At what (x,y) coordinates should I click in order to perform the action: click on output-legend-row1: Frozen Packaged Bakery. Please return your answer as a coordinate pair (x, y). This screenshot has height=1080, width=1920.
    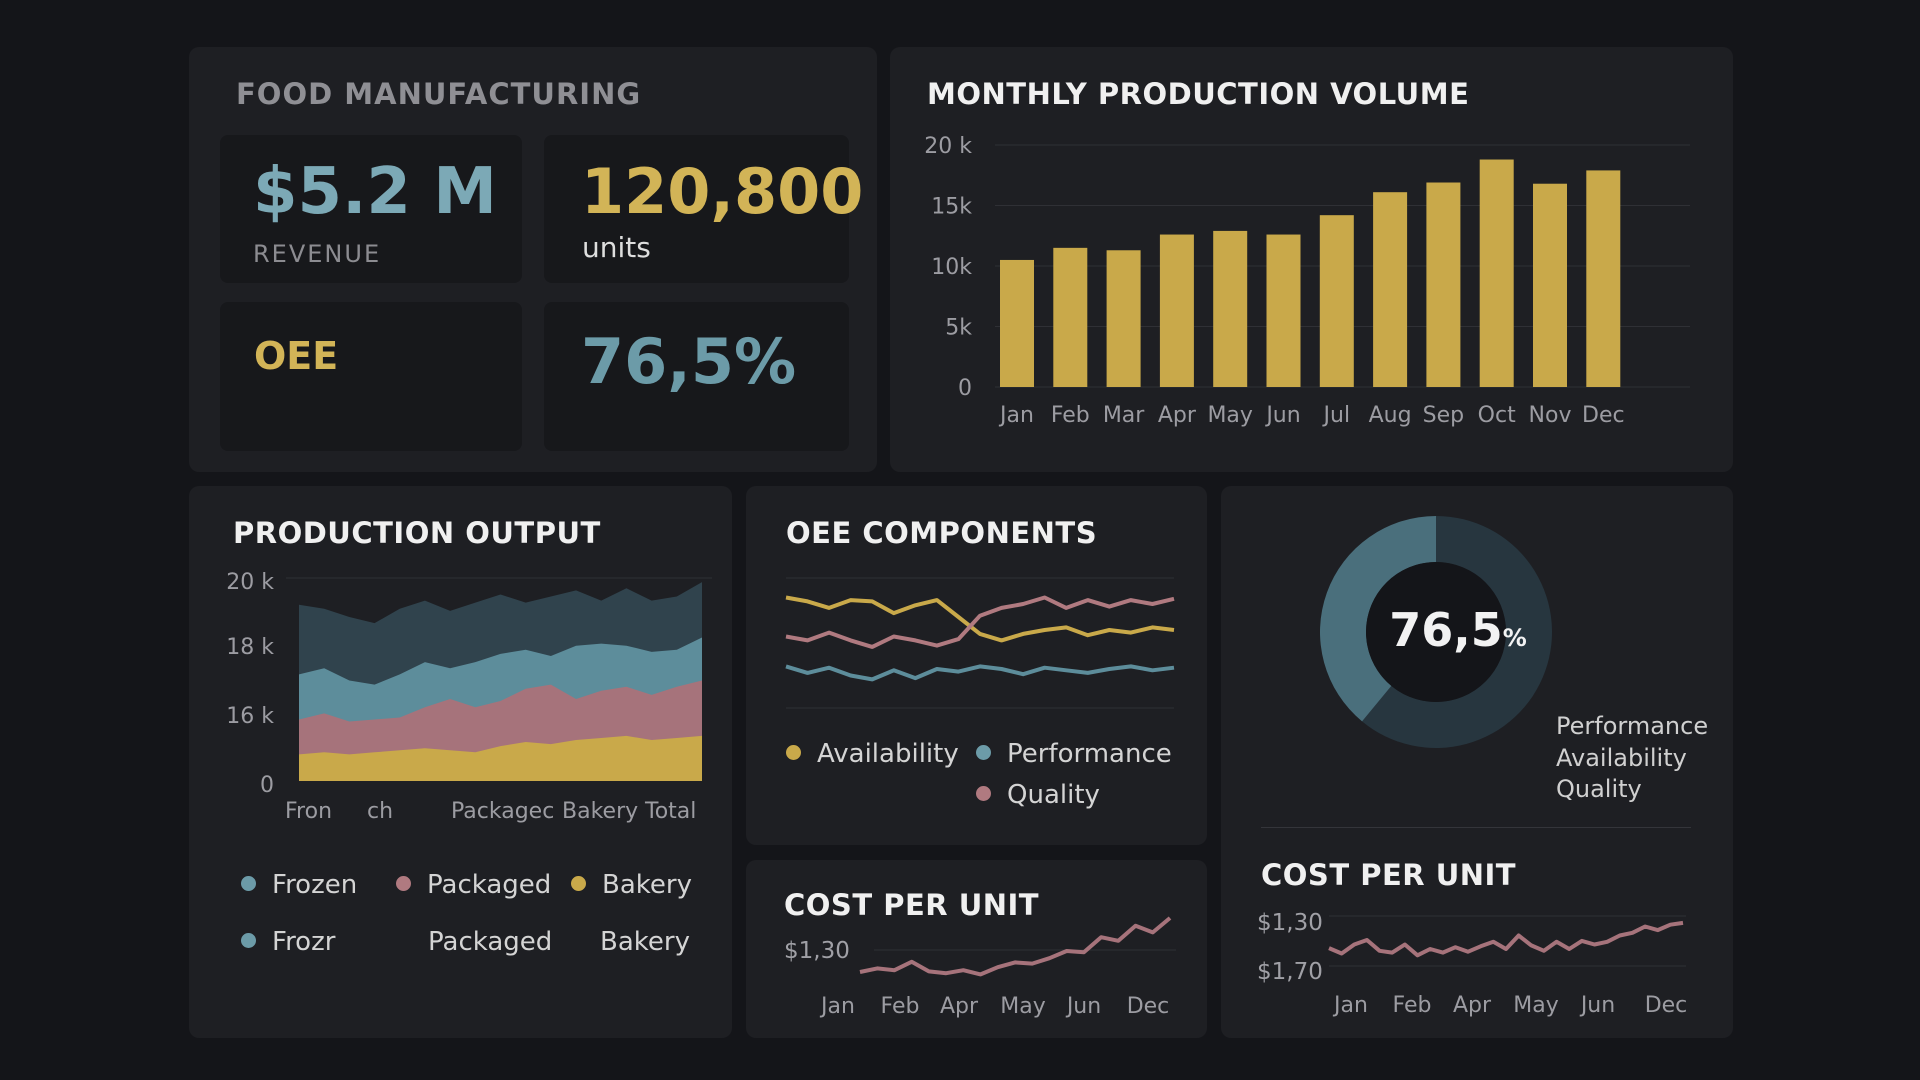
    Looking at the image, I should click on (481, 890).